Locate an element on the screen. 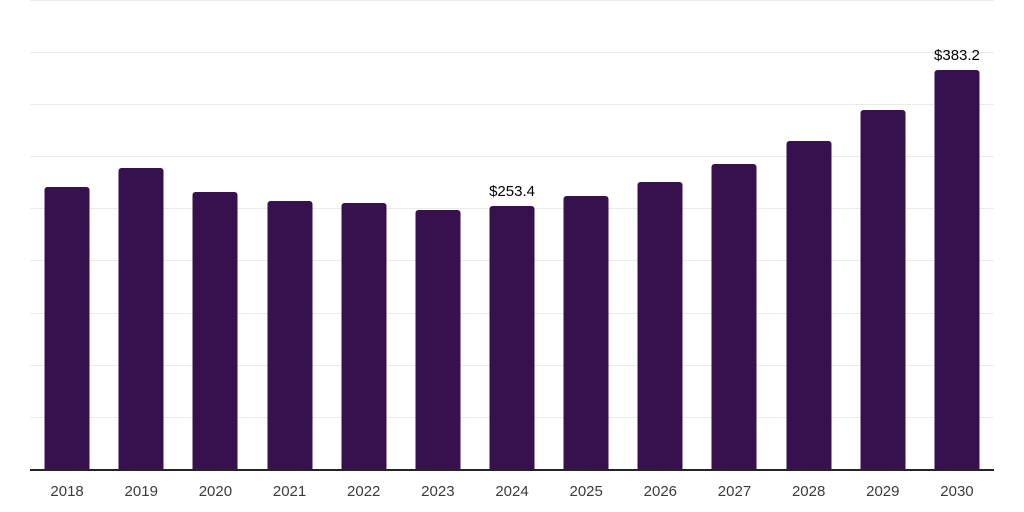 The width and height of the screenshot is (1024, 512). bar-column-2025 is located at coordinates (586, 235).